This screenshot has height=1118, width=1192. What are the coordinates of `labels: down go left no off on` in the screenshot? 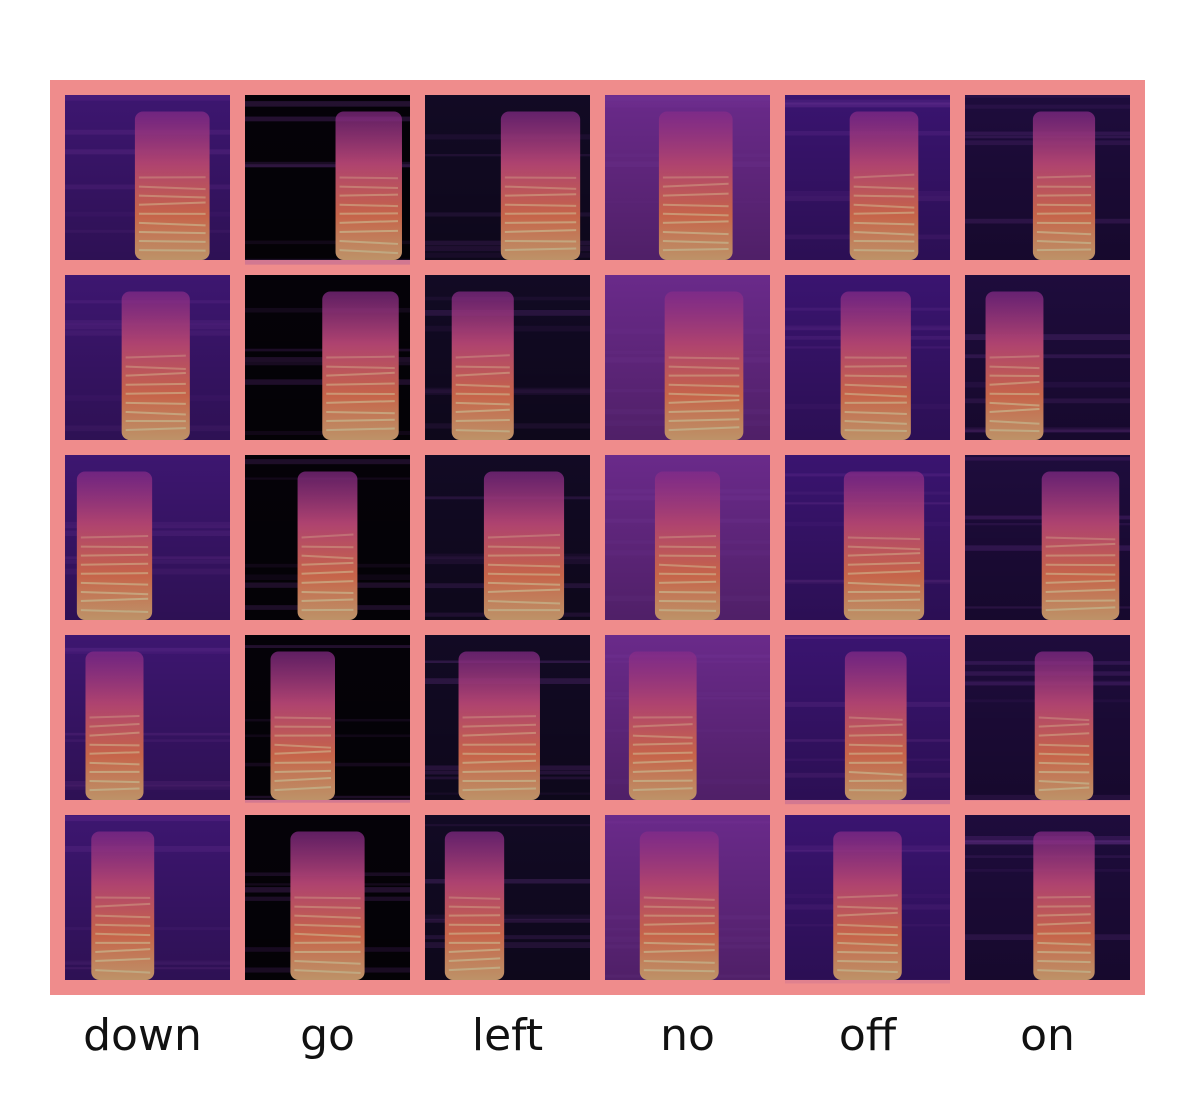 It's located at (579, 1035).